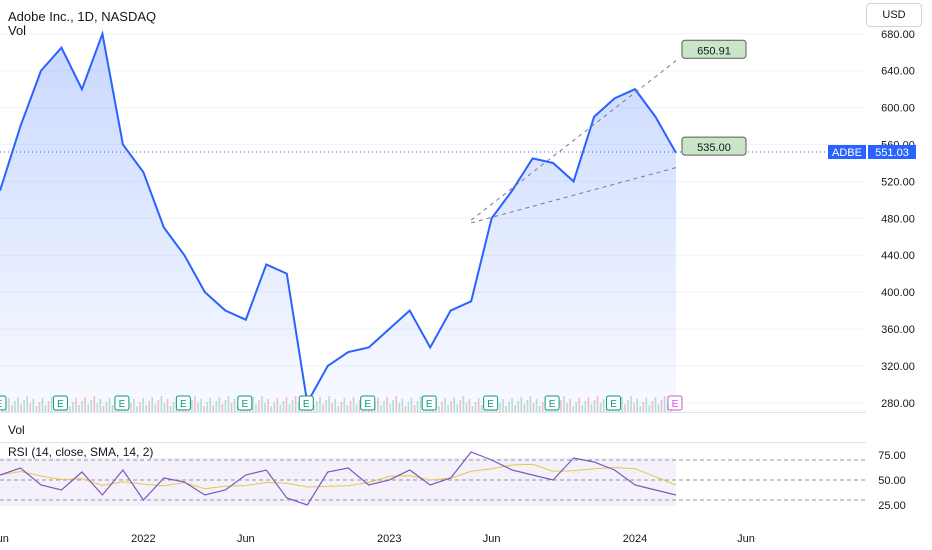 The image size is (932, 550). I want to click on rsi-line, so click(338, 478).